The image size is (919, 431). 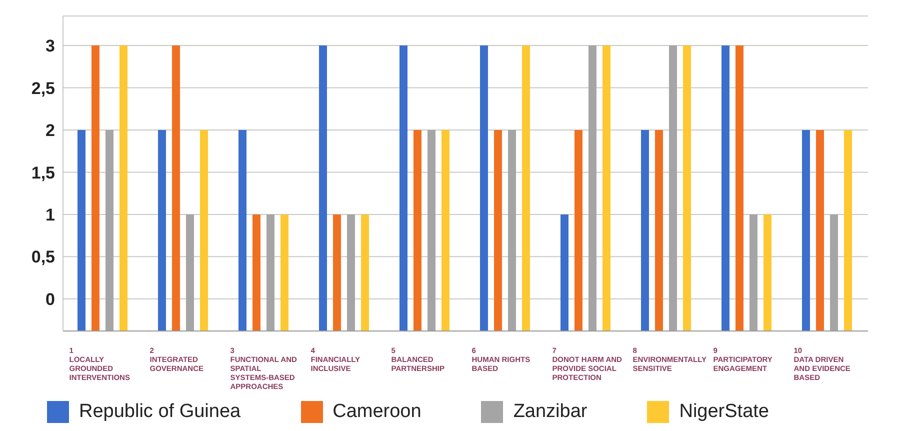 I want to click on y-tick-label: 2, so click(x=50, y=130).